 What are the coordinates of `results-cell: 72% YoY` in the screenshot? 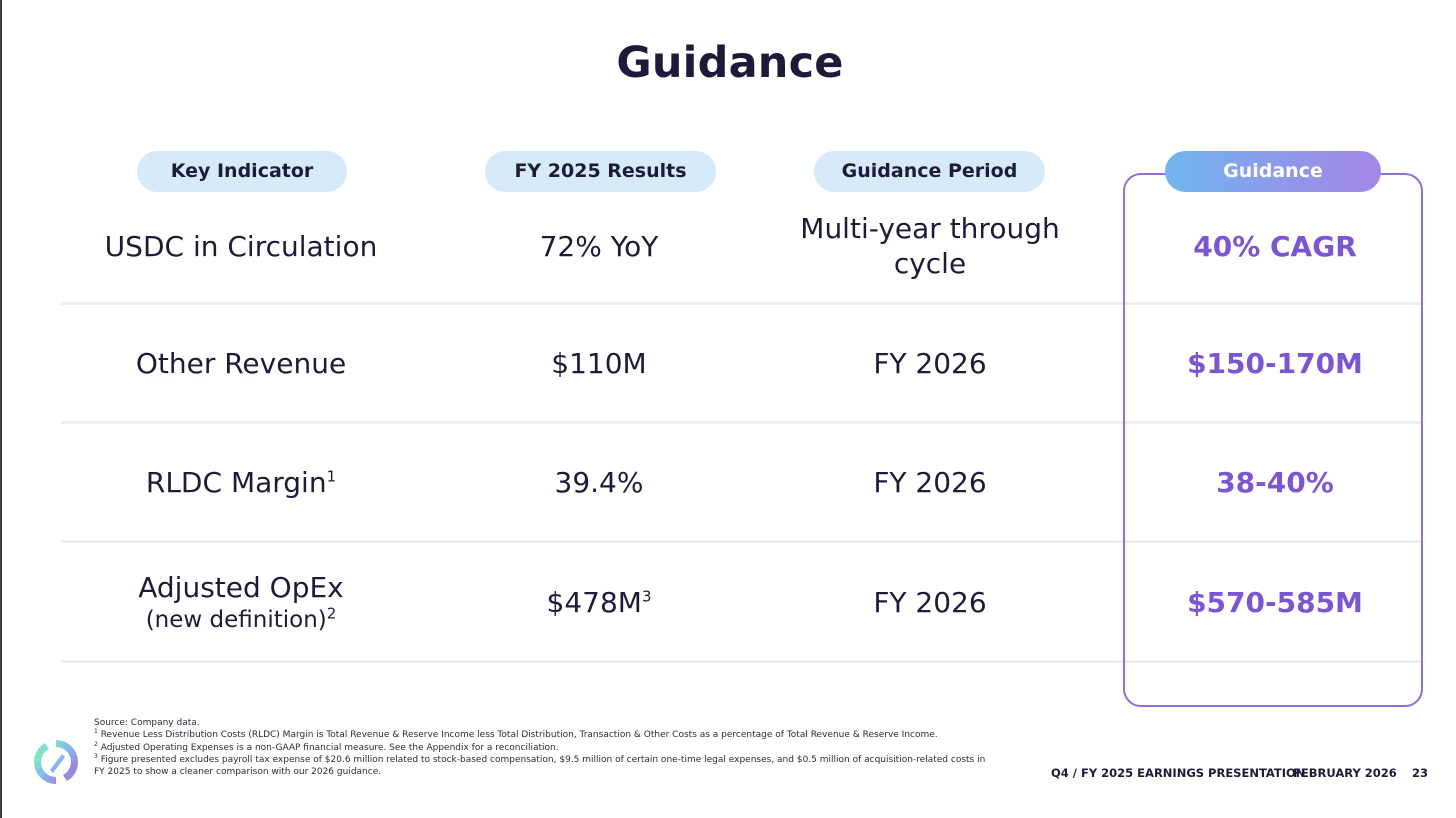 It's located at (599, 247).